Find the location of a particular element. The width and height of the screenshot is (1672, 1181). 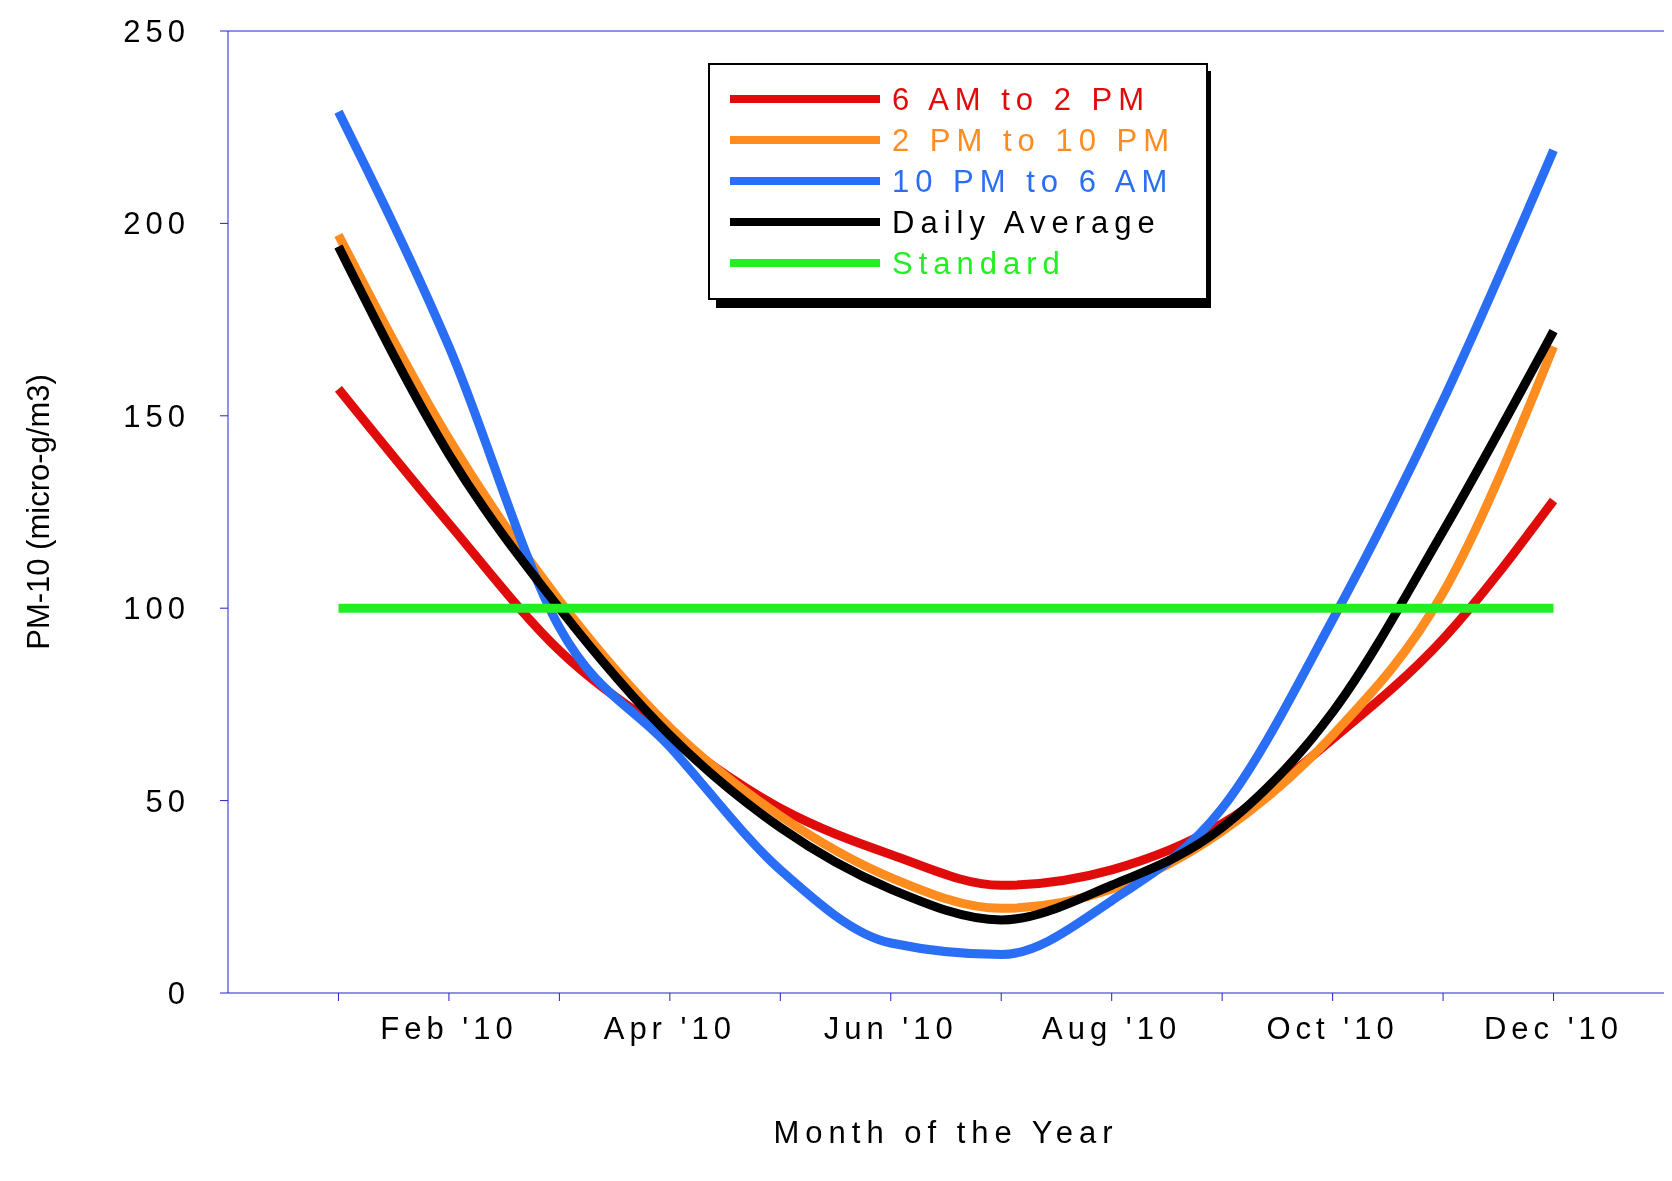

legend-label: 10 PM to 6 AM is located at coordinates (1033, 181).